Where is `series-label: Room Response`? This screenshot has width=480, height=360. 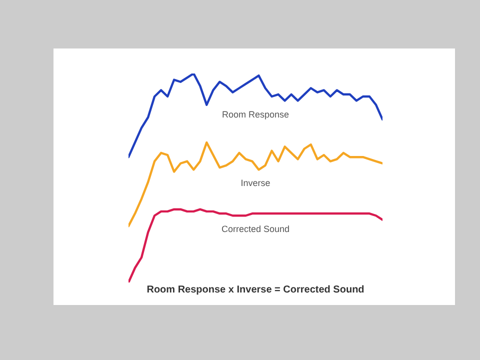
series-label: Room Response is located at coordinates (256, 114).